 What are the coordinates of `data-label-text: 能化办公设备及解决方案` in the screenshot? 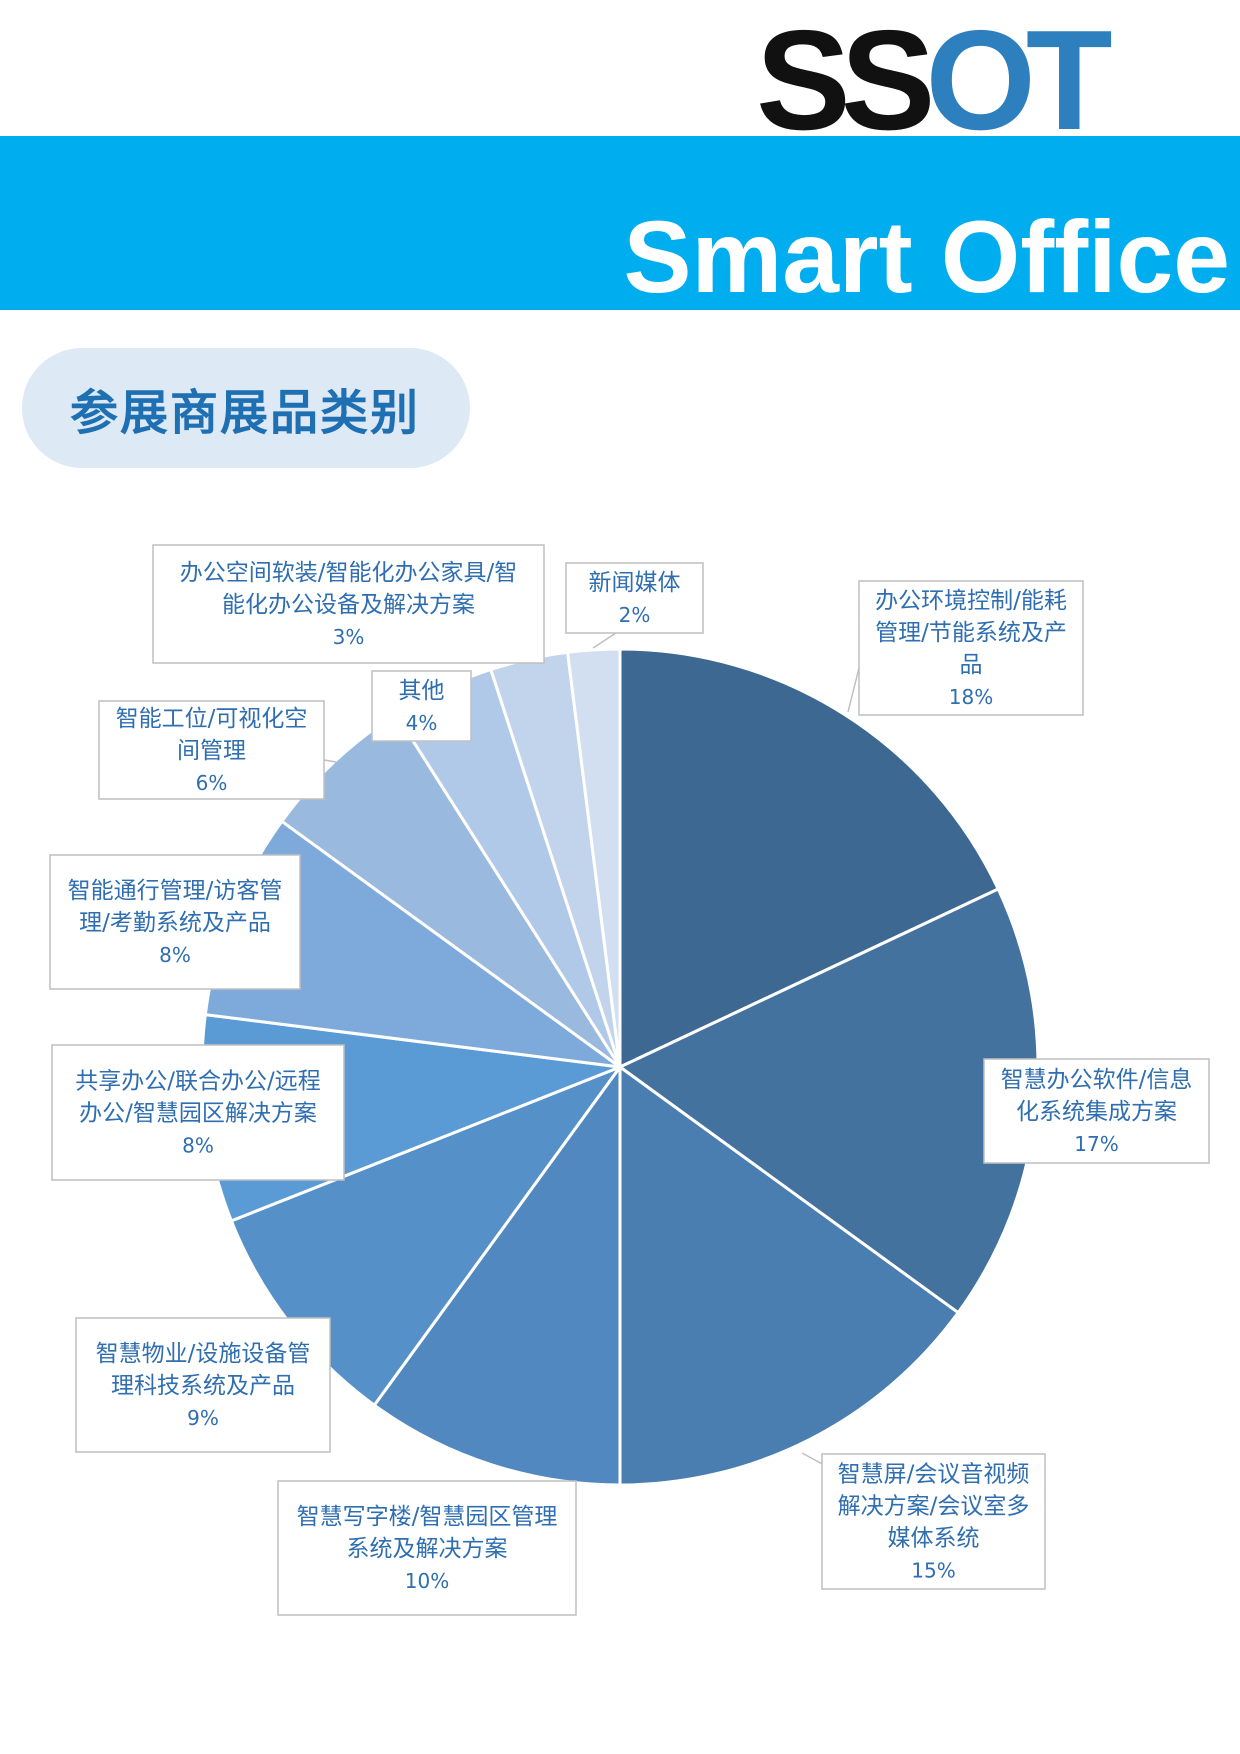 It's located at (348, 605).